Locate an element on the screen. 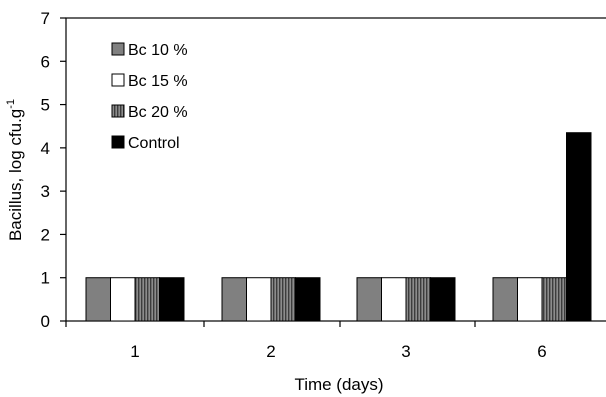  y-tick-label: 7 is located at coordinates (45, 18).